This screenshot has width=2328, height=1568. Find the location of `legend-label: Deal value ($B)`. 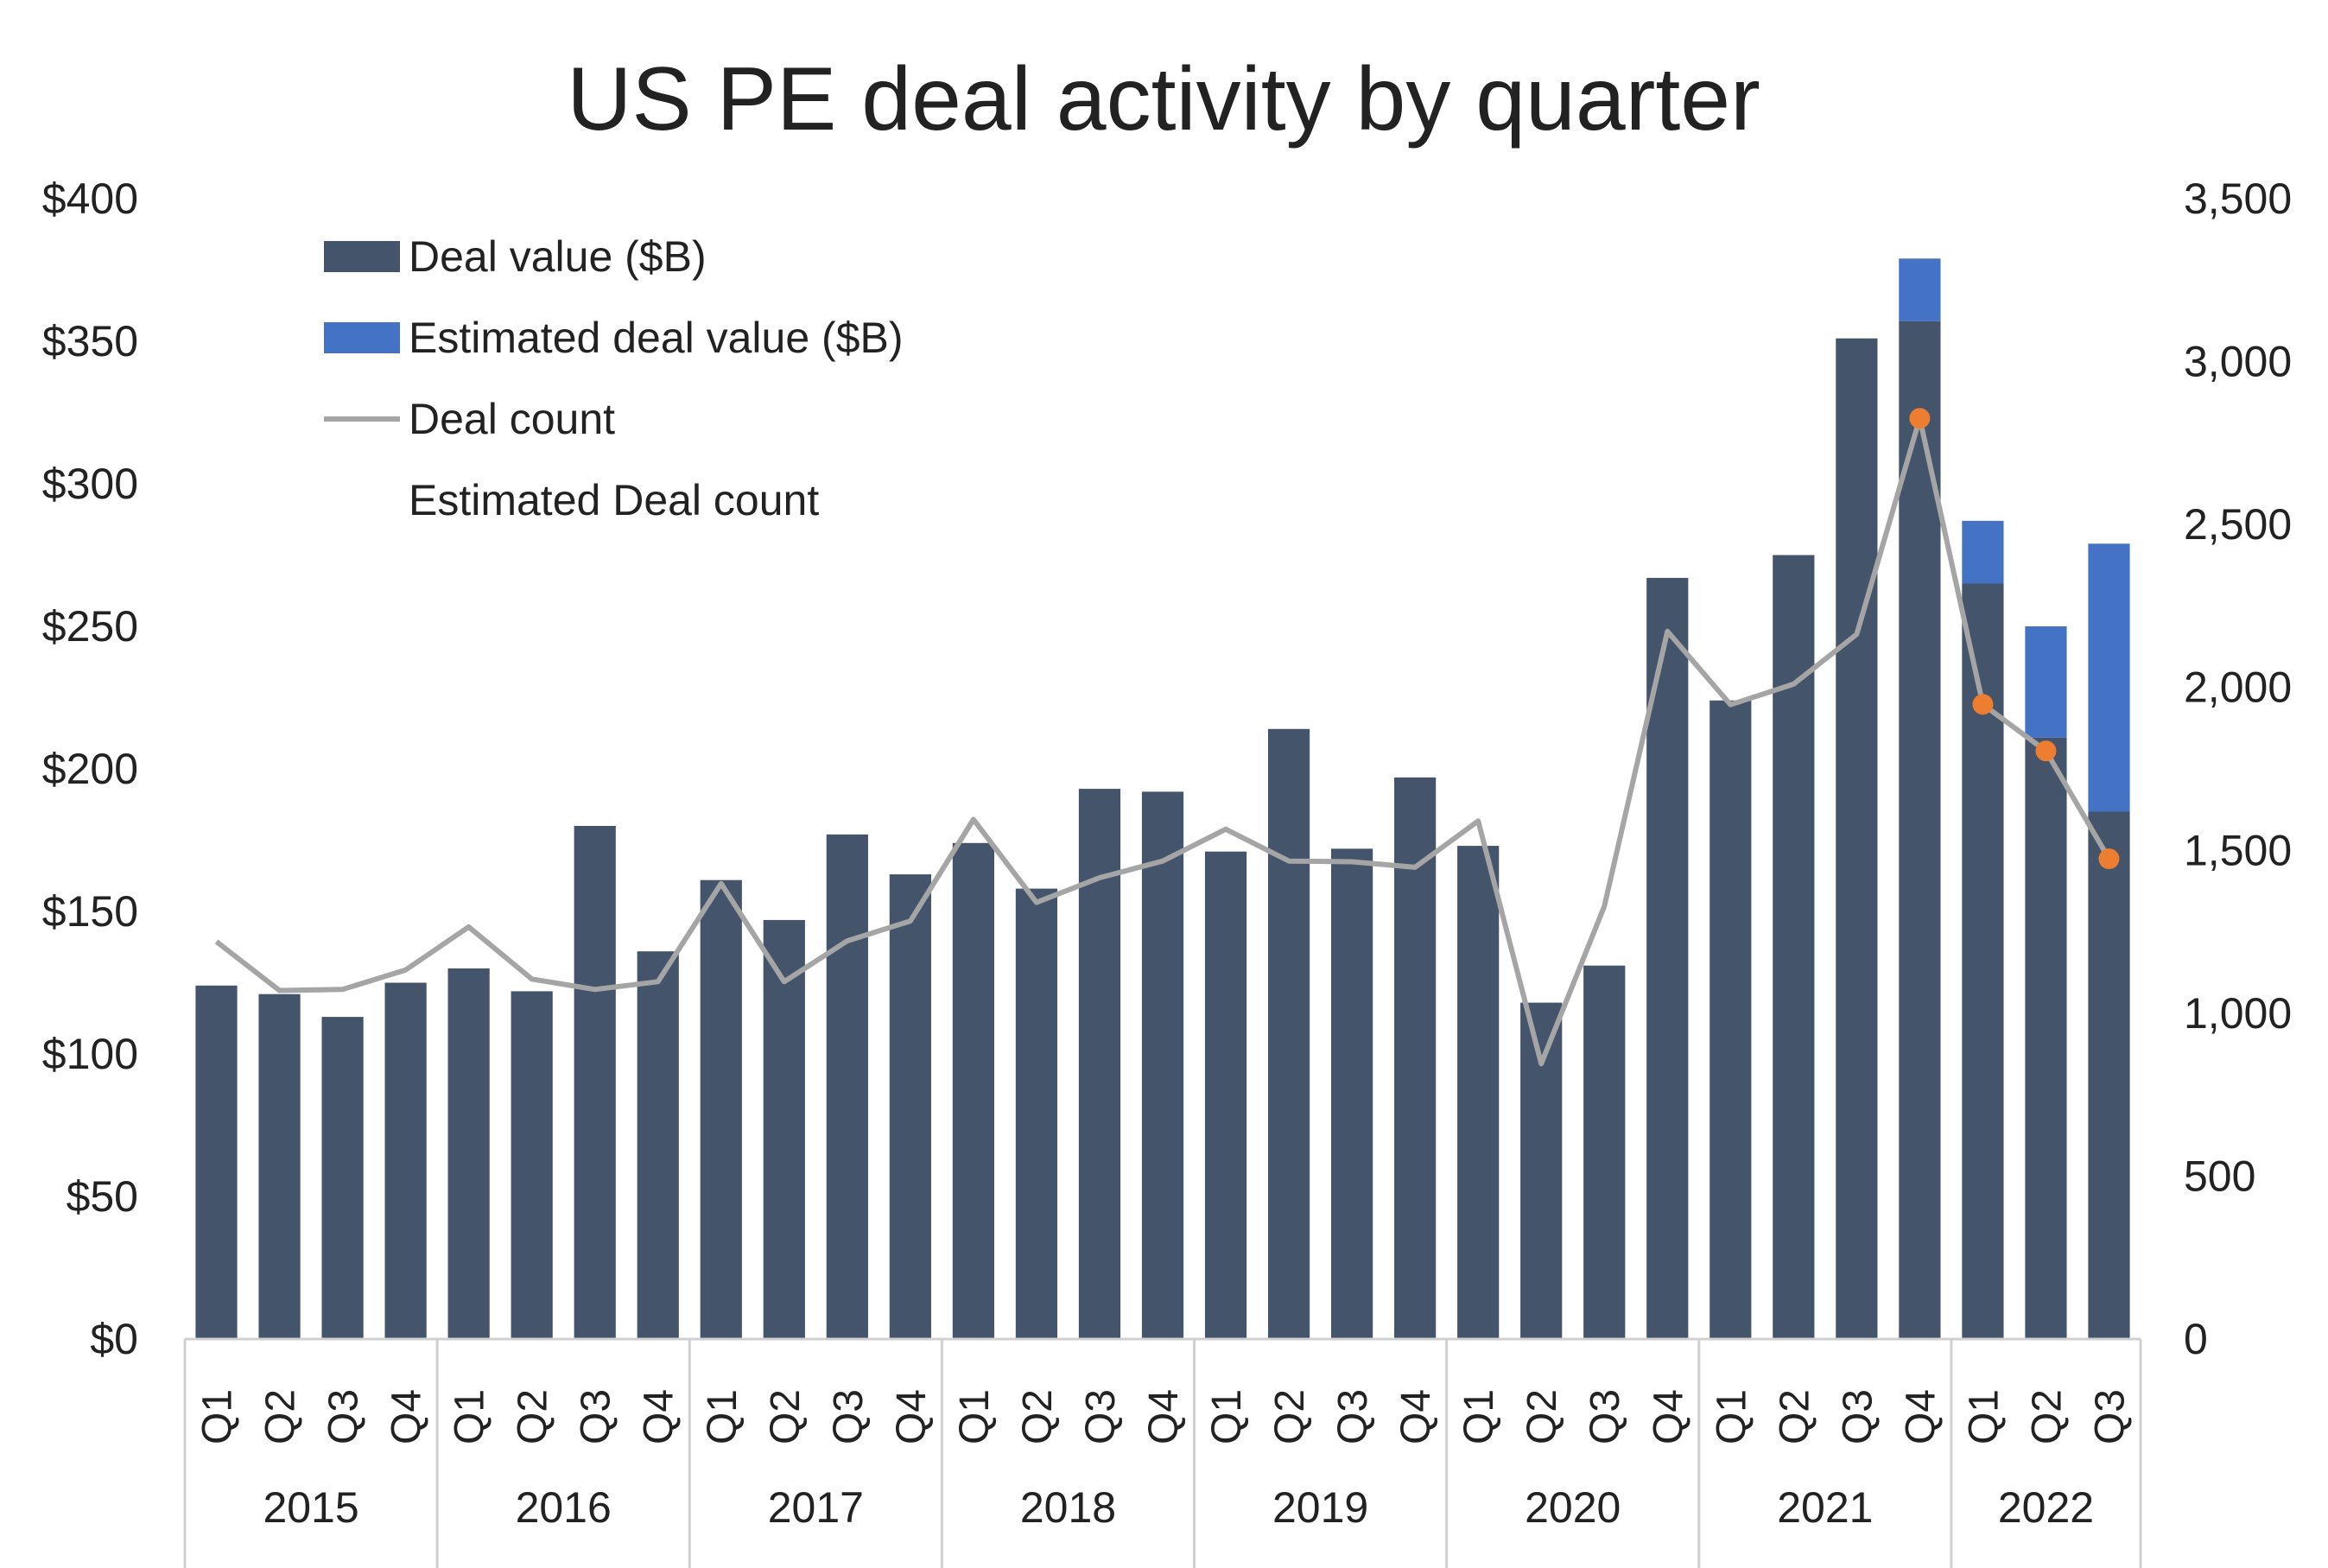

legend-label: Deal value ($B) is located at coordinates (558, 256).